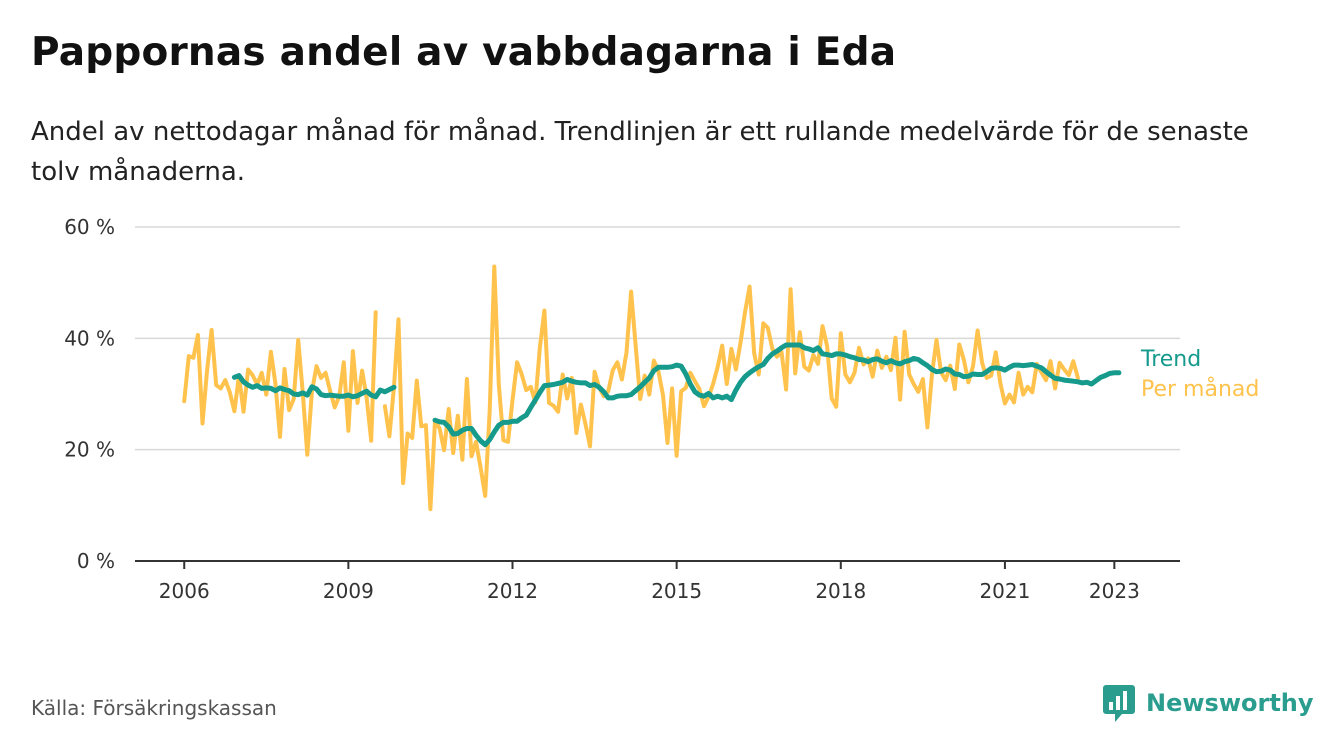 The width and height of the screenshot is (1340, 753). I want to click on x-tick-label: 2018, so click(840, 591).